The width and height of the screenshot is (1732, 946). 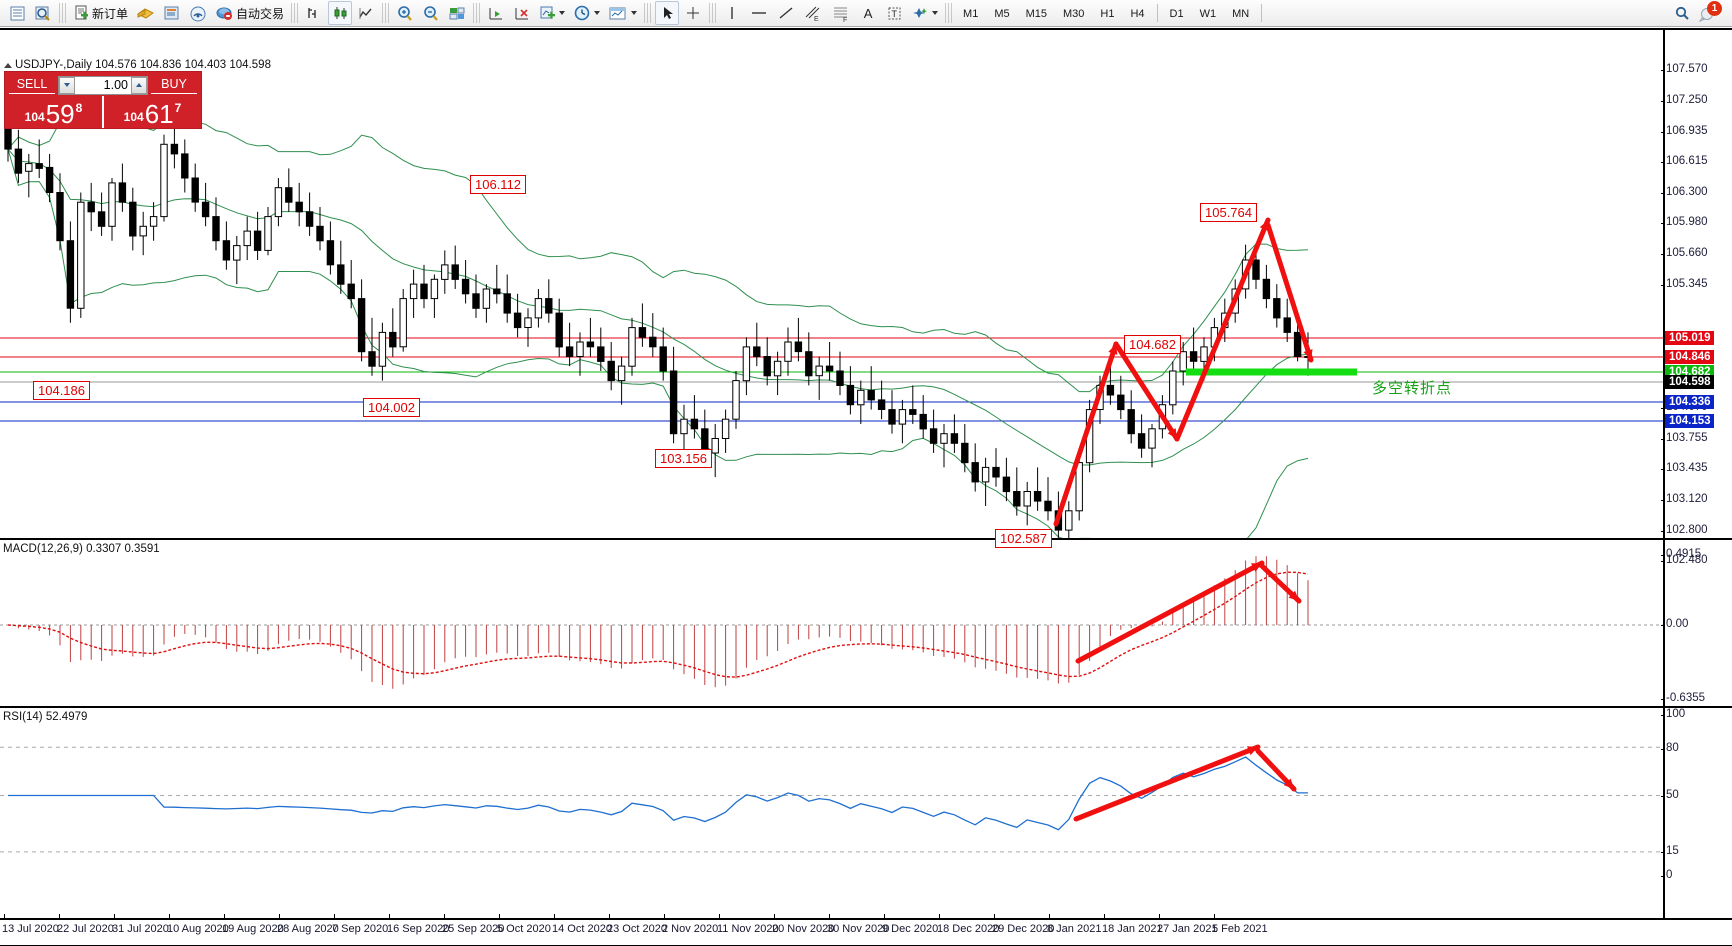 What do you see at coordinates (457, 13) in the screenshot?
I see `tile-windows-icon` at bounding box center [457, 13].